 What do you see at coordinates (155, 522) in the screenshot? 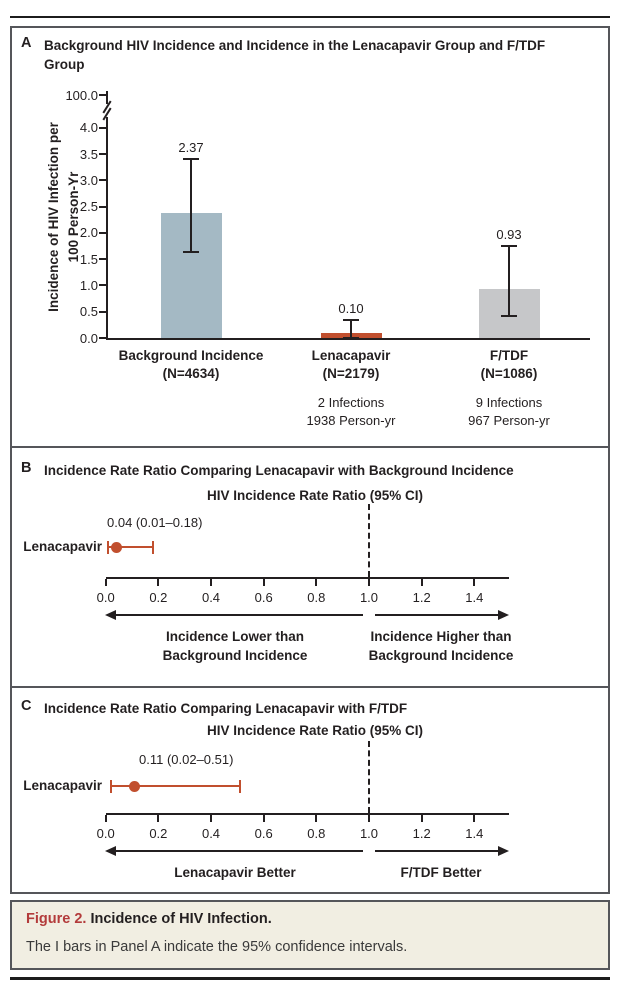
I see `estimate-label: 0.04 (0.01–0.18)` at bounding box center [155, 522].